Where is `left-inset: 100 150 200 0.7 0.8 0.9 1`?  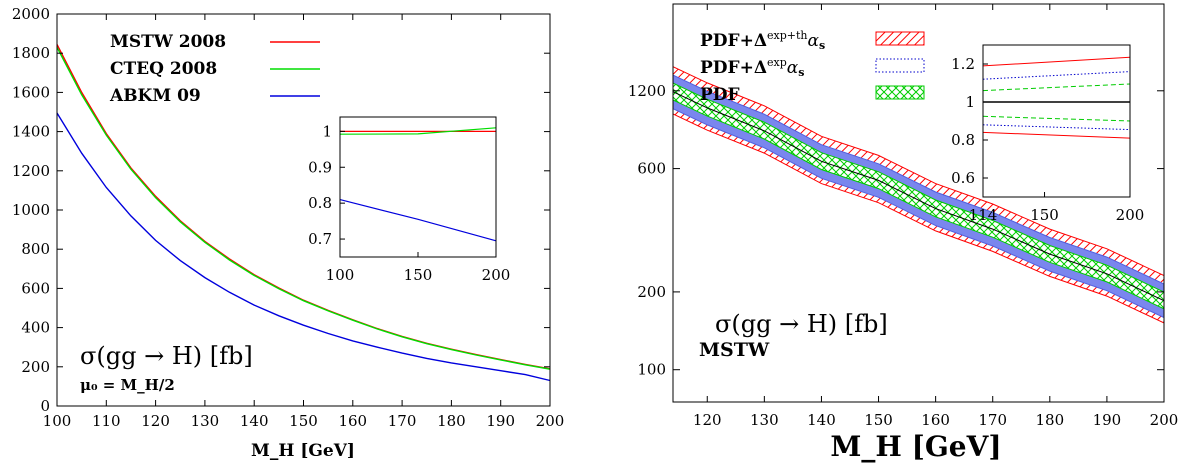 left-inset: 100 150 200 0.7 0.8 0.9 1 is located at coordinates (409, 200).